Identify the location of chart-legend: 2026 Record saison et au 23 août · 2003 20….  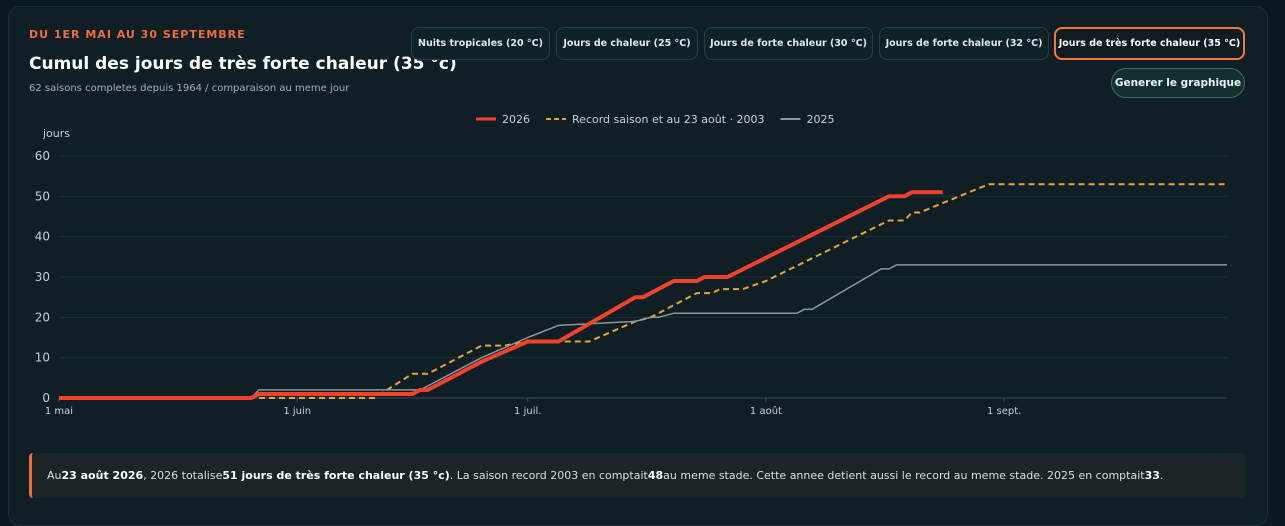
(655, 119).